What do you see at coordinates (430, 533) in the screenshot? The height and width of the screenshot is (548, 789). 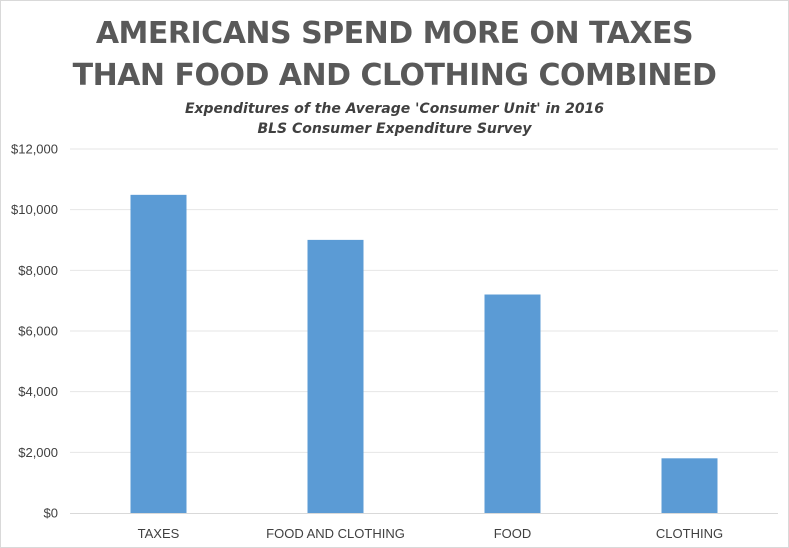 I see `x-axis-category-labels: TAXES FOOD AND CLOTHING FOOD CLOTHING` at bounding box center [430, 533].